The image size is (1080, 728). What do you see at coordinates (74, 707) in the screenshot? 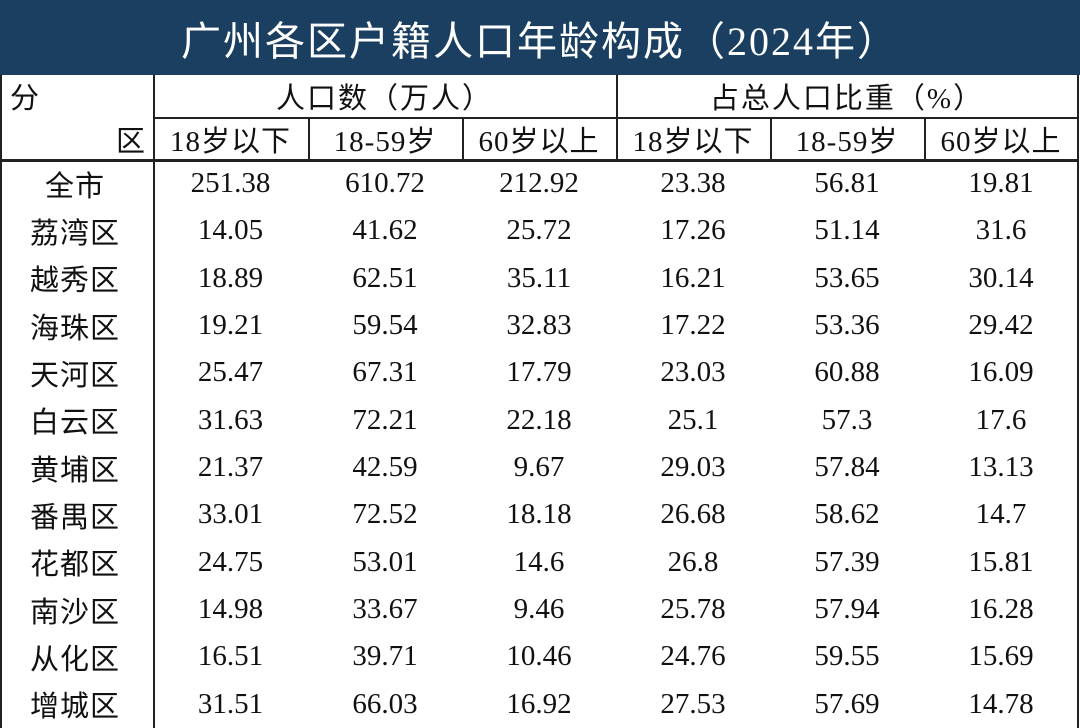
I see `row-label: 增城区` at bounding box center [74, 707].